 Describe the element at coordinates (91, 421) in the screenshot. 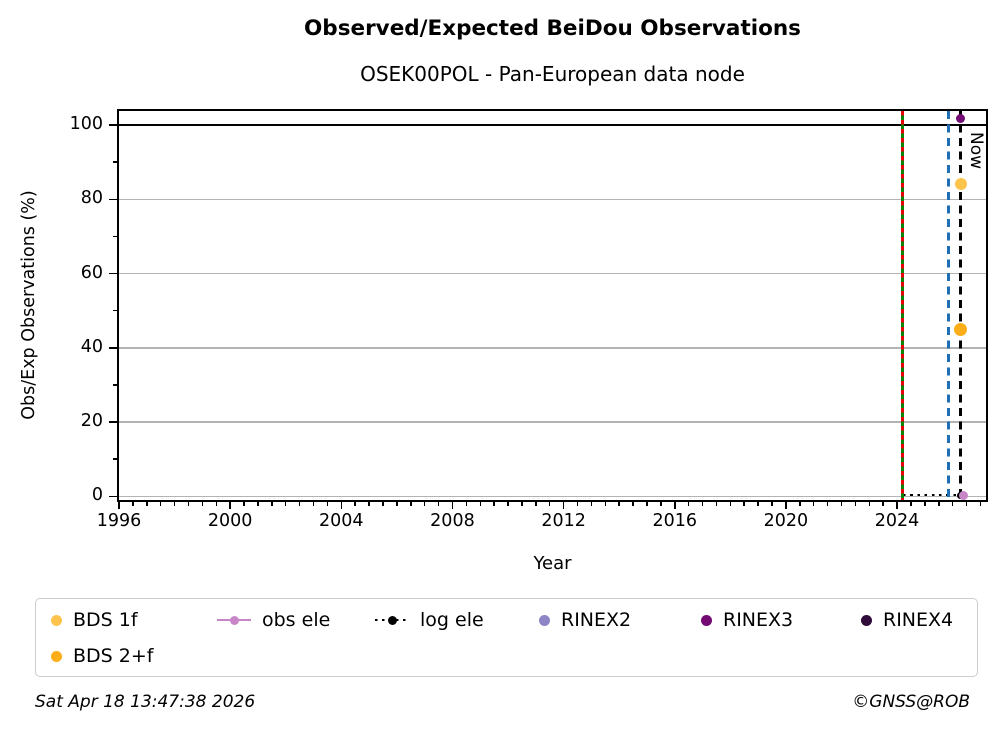

I see `y-tick-label: 20` at that location.